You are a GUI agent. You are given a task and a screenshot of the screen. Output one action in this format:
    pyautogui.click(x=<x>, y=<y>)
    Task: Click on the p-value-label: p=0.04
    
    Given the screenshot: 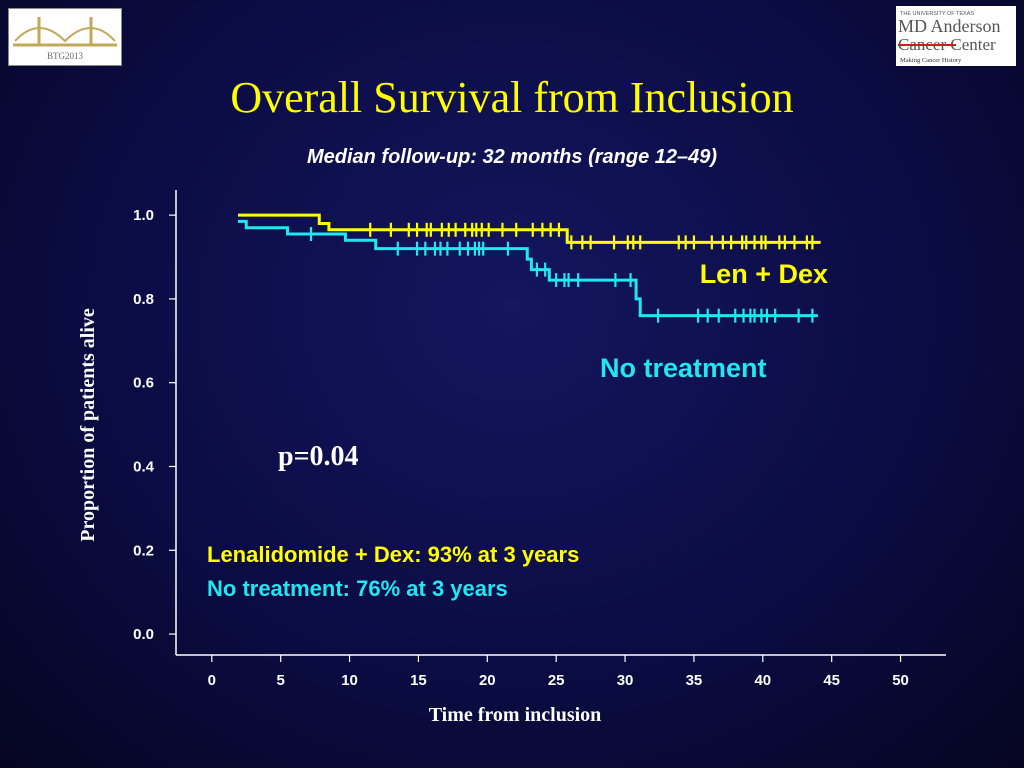 What is the action you would take?
    pyautogui.click(x=318, y=456)
    